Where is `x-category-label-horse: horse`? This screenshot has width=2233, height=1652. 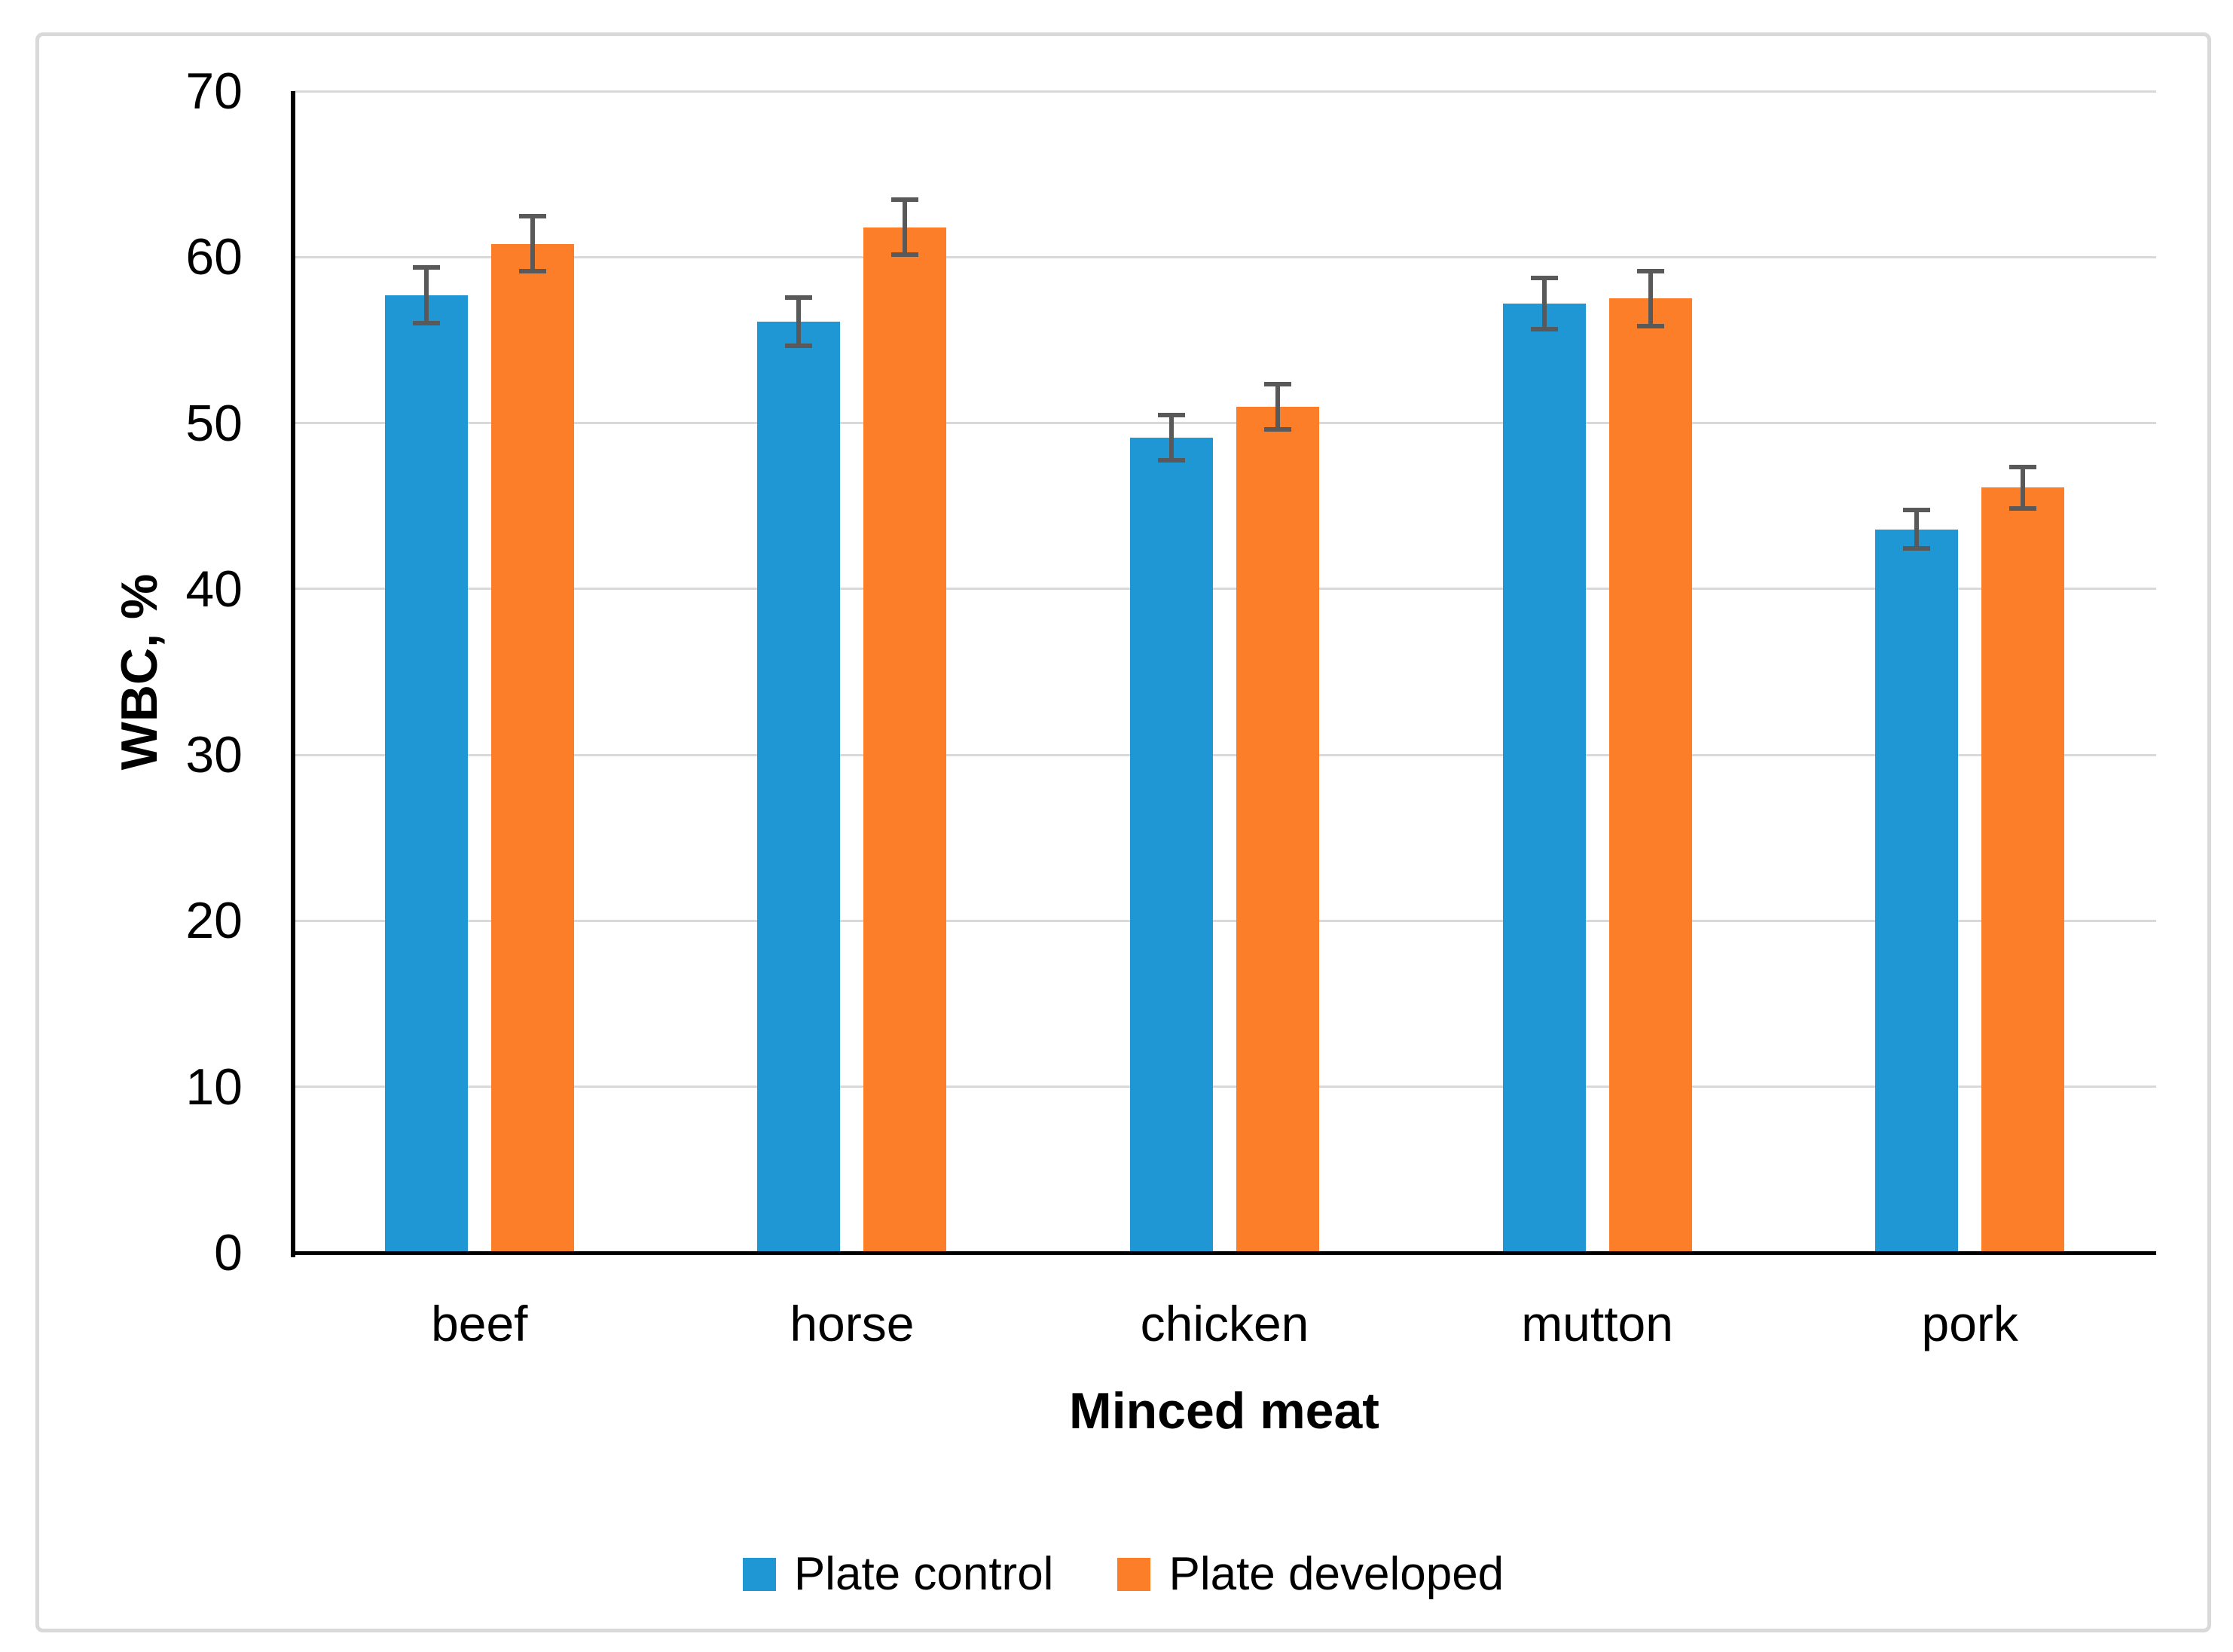 x-category-label-horse: horse is located at coordinates (852, 1323).